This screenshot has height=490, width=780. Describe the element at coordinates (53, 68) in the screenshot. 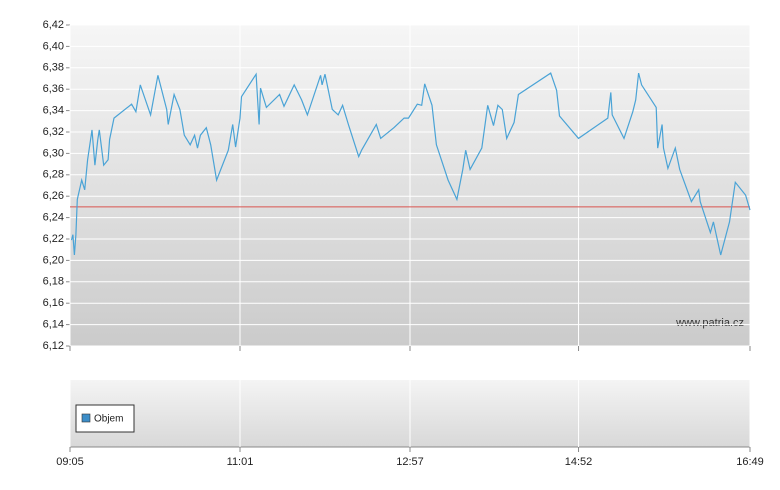

I see `y-tick-label: 6,38` at that location.